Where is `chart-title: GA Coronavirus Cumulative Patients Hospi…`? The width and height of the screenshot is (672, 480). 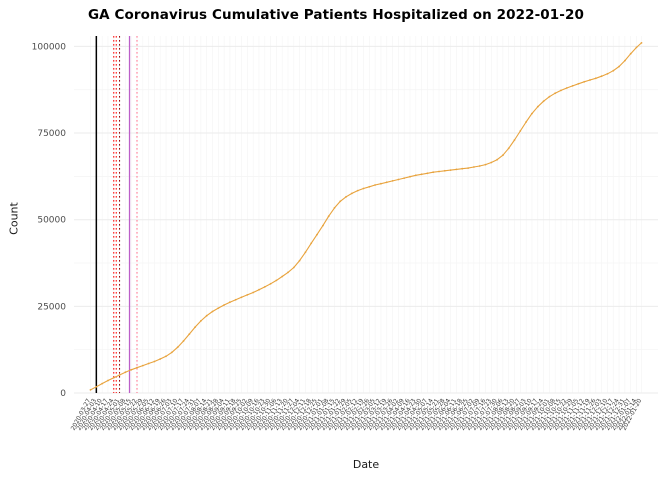 chart-title: GA Coronavirus Cumulative Patients Hospi… is located at coordinates (336, 15).